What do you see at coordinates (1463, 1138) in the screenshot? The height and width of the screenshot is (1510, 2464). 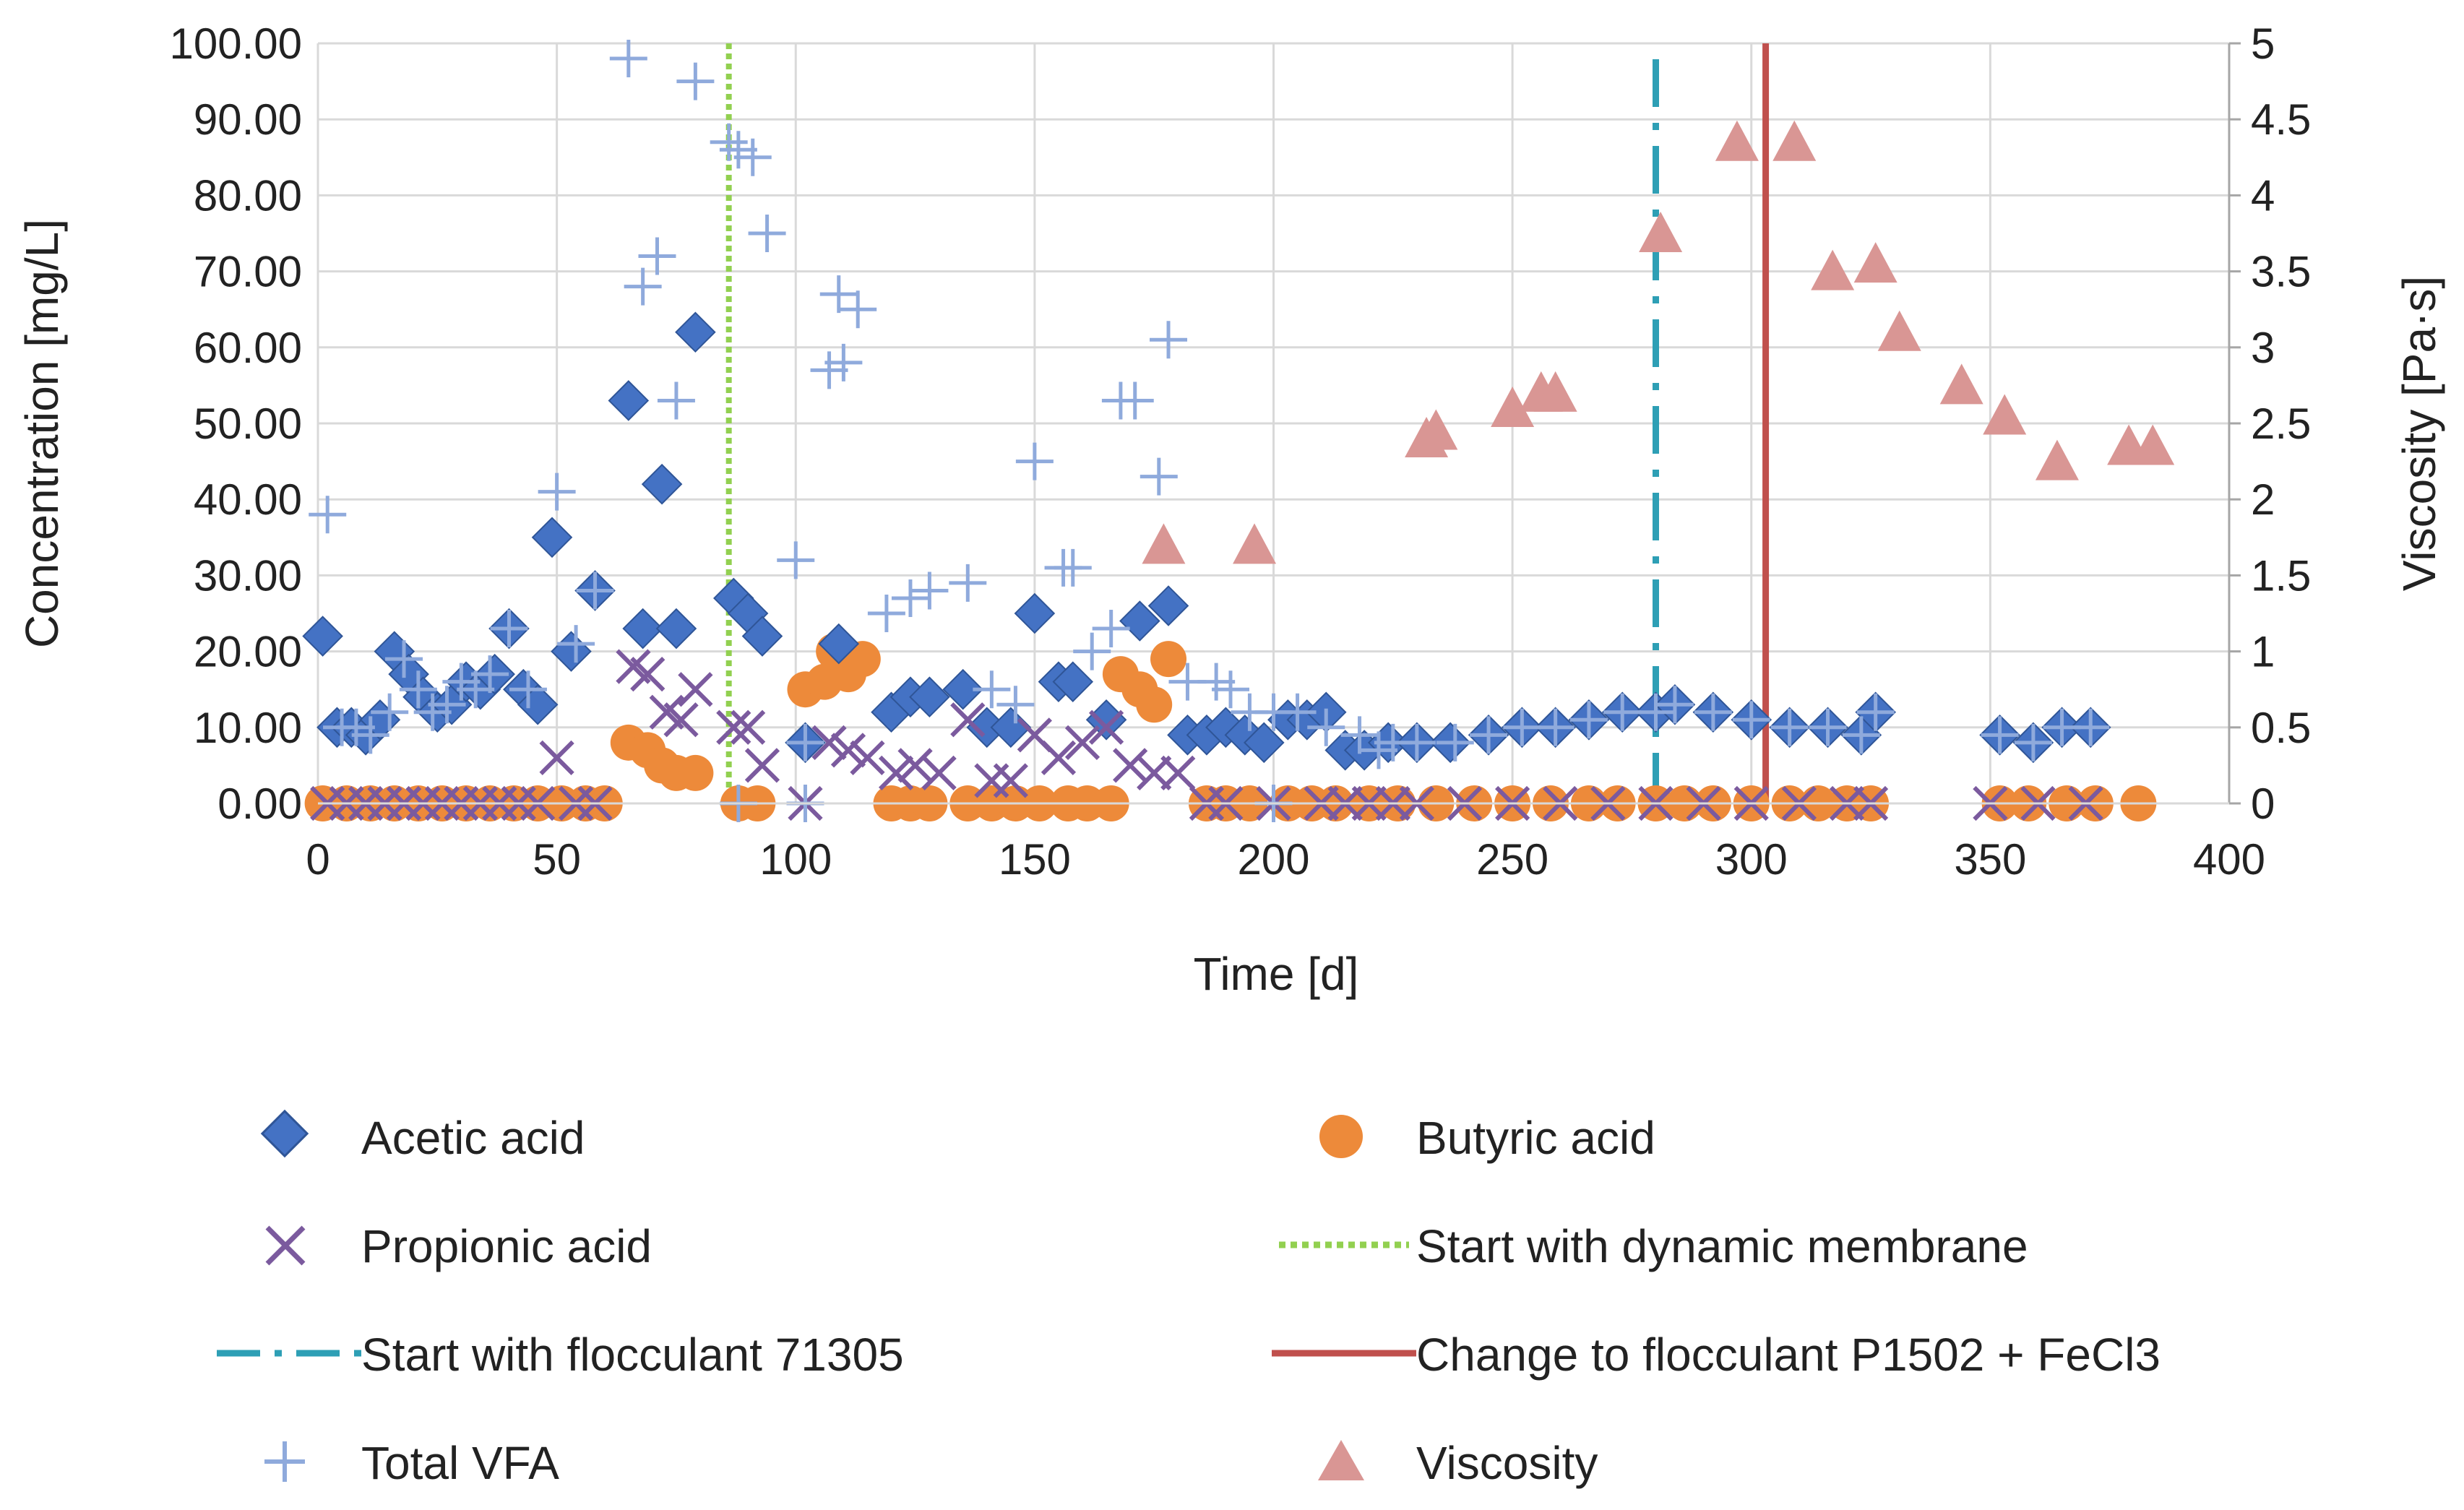 I see `legend-item-butyric: Butyric acid` at bounding box center [1463, 1138].